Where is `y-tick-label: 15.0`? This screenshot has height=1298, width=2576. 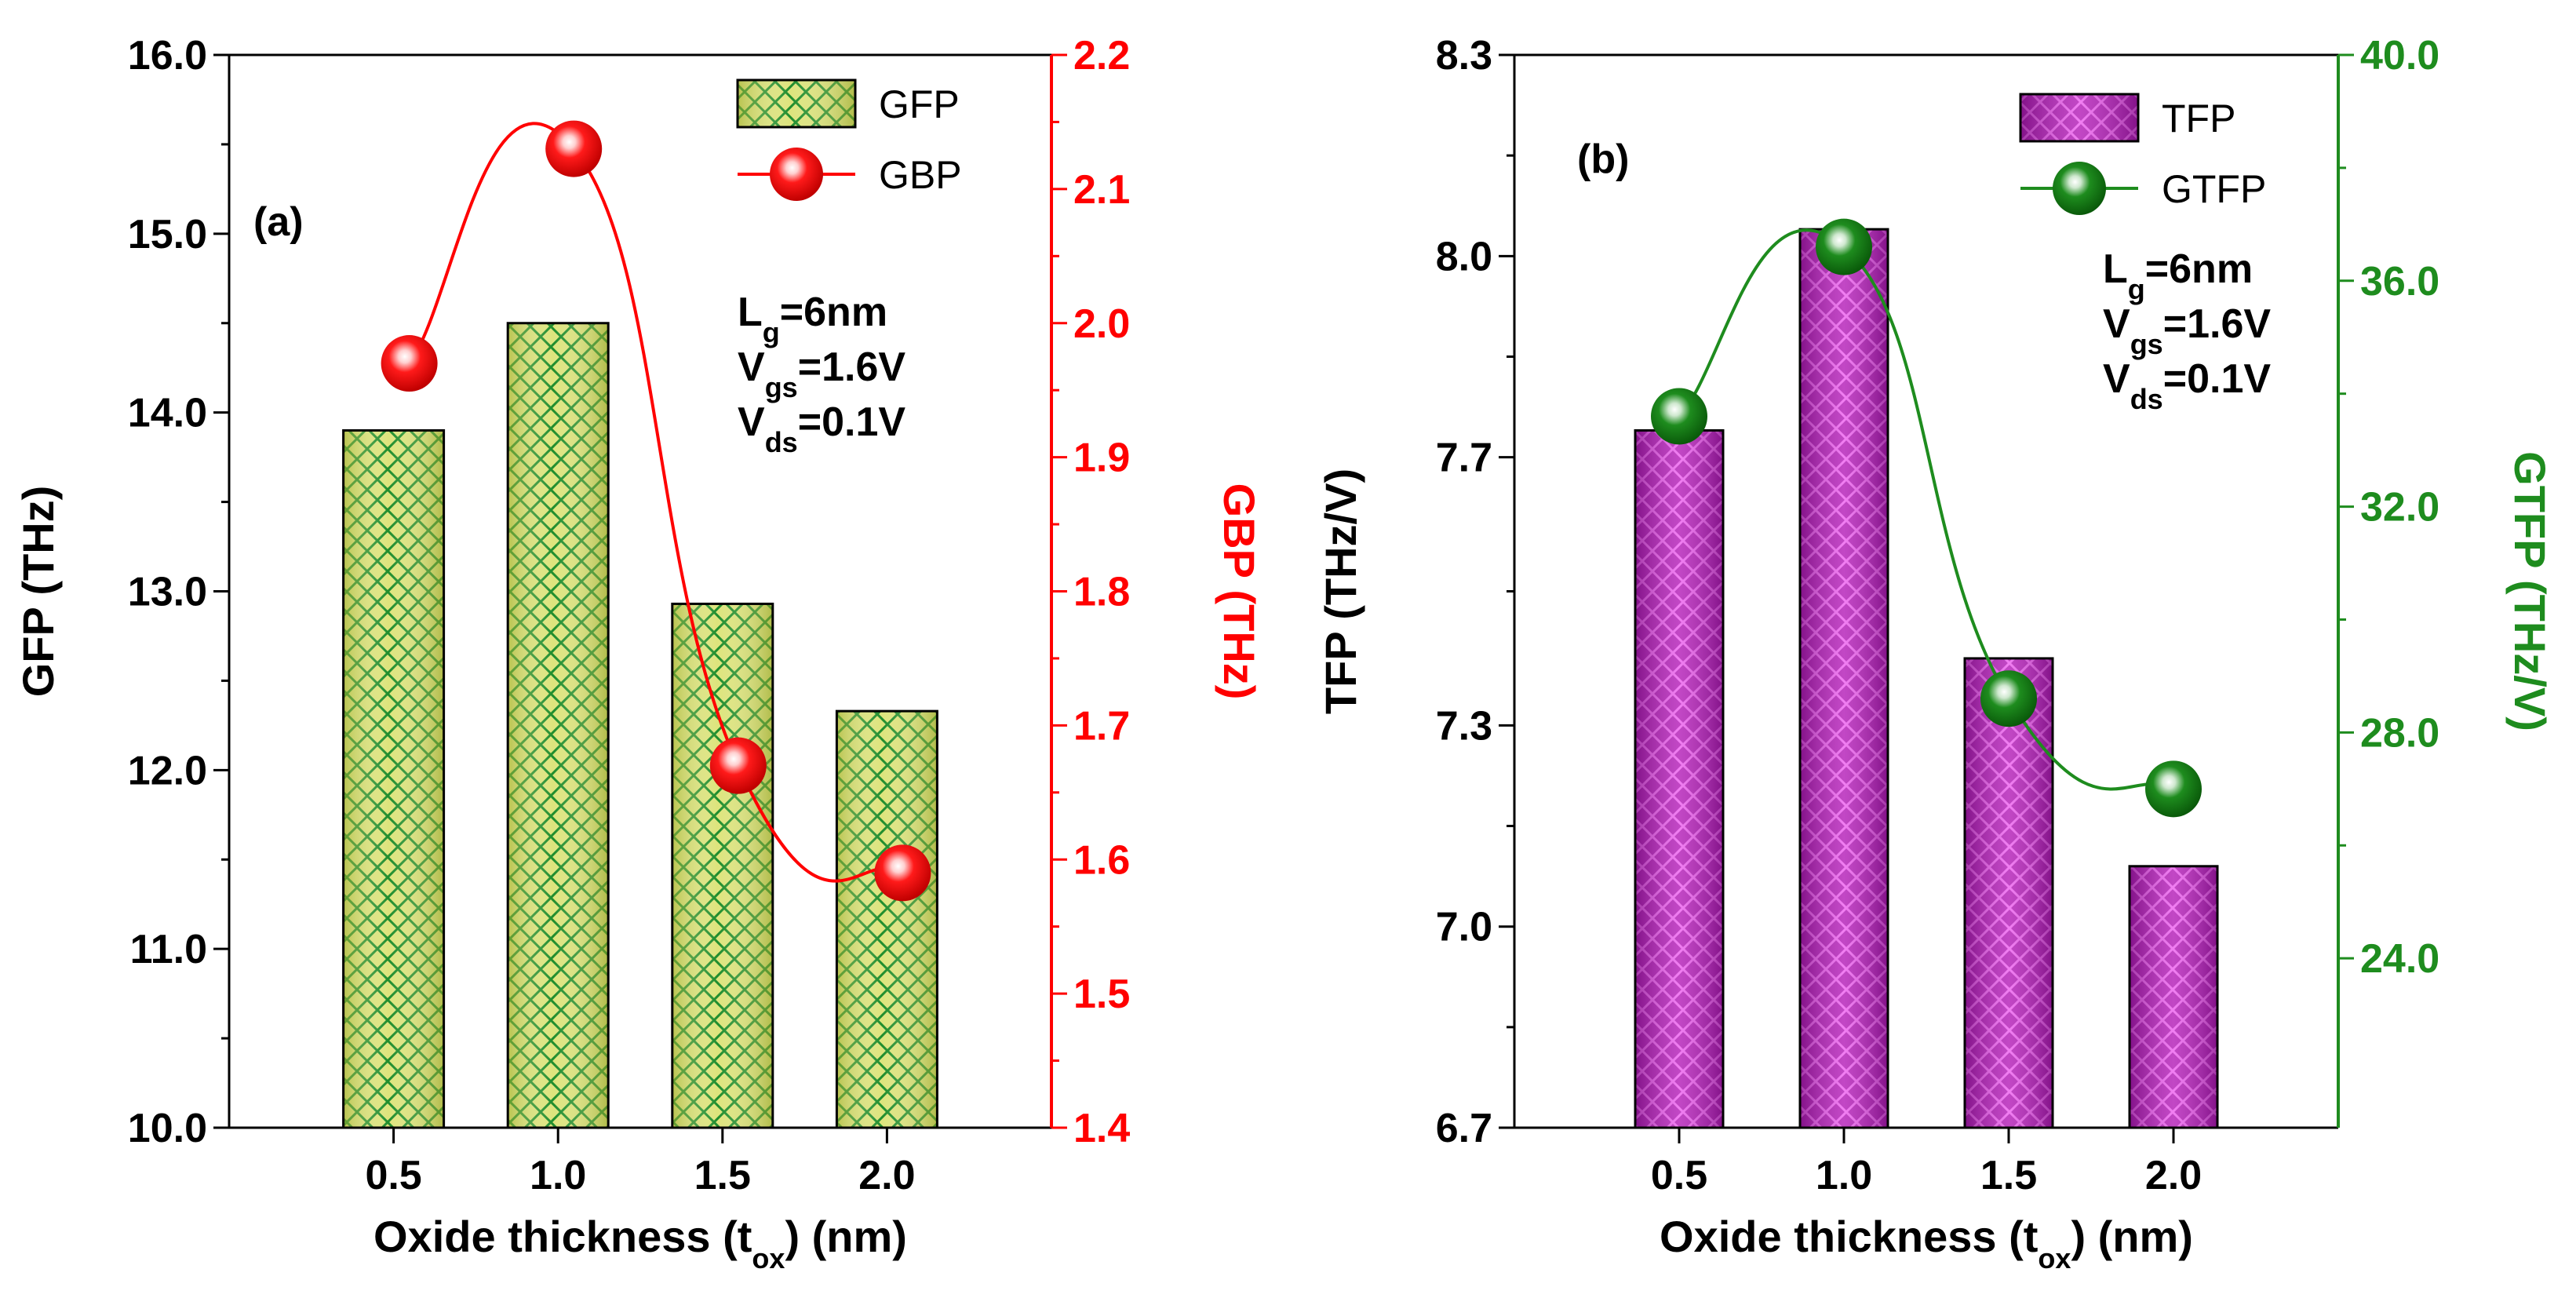 y-tick-label: 15.0 is located at coordinates (167, 234).